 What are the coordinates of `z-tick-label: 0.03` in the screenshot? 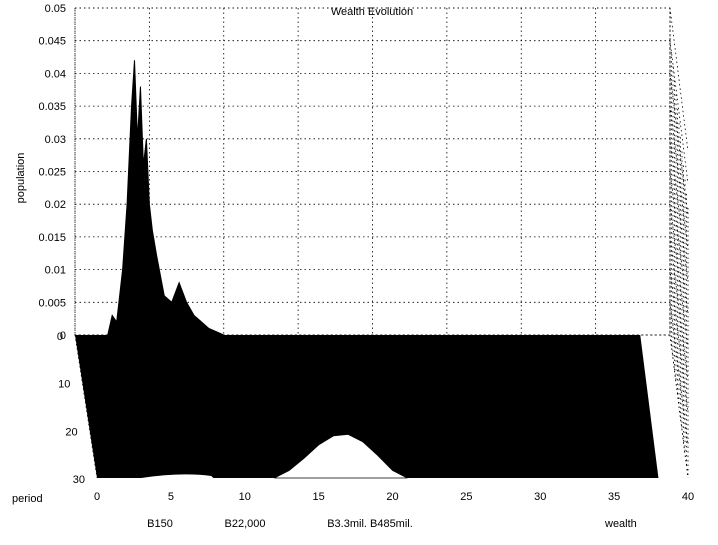 It's located at (55, 140).